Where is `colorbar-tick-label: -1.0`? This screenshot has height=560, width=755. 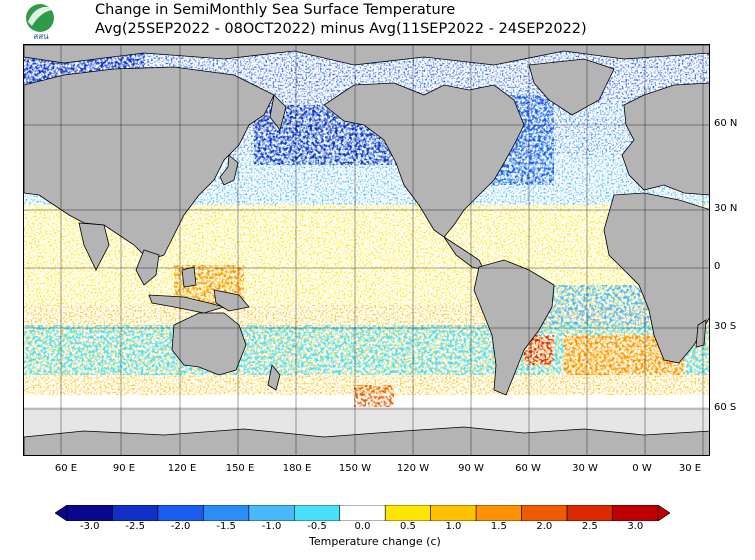 colorbar-tick-label: -1.0 is located at coordinates (271, 526).